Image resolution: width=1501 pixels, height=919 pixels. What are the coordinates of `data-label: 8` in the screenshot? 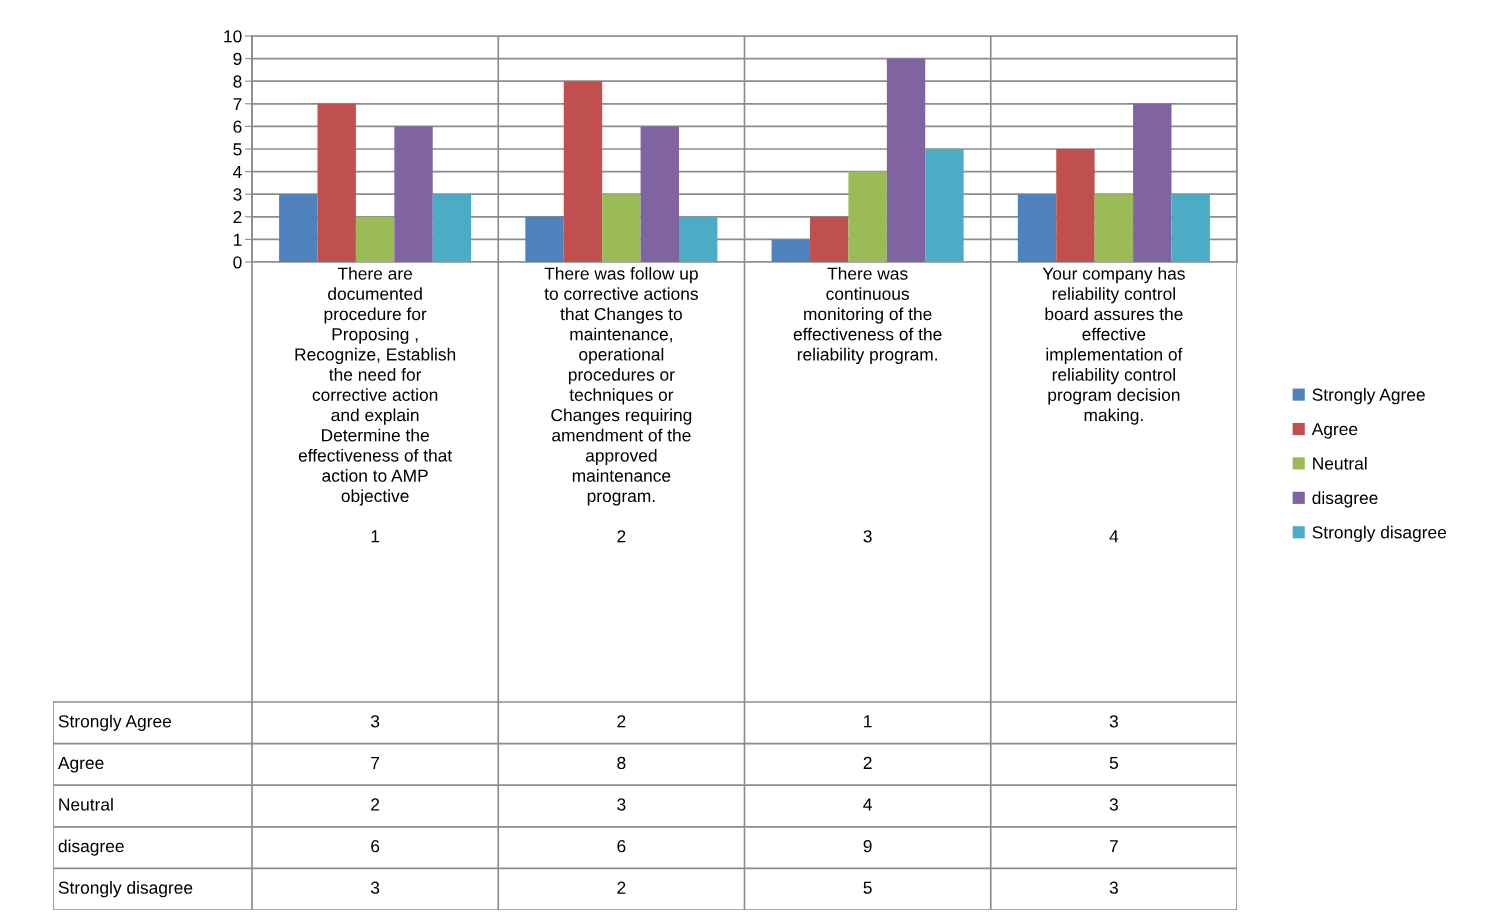 It's located at (621, 763).